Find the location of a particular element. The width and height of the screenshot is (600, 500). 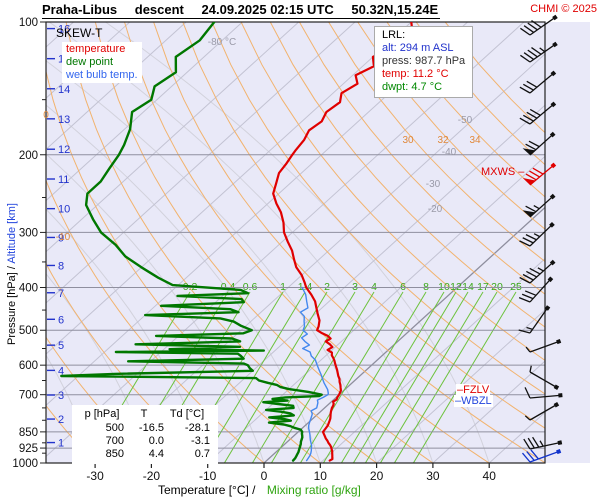

wind-barb-column is located at coordinates (540, 238).